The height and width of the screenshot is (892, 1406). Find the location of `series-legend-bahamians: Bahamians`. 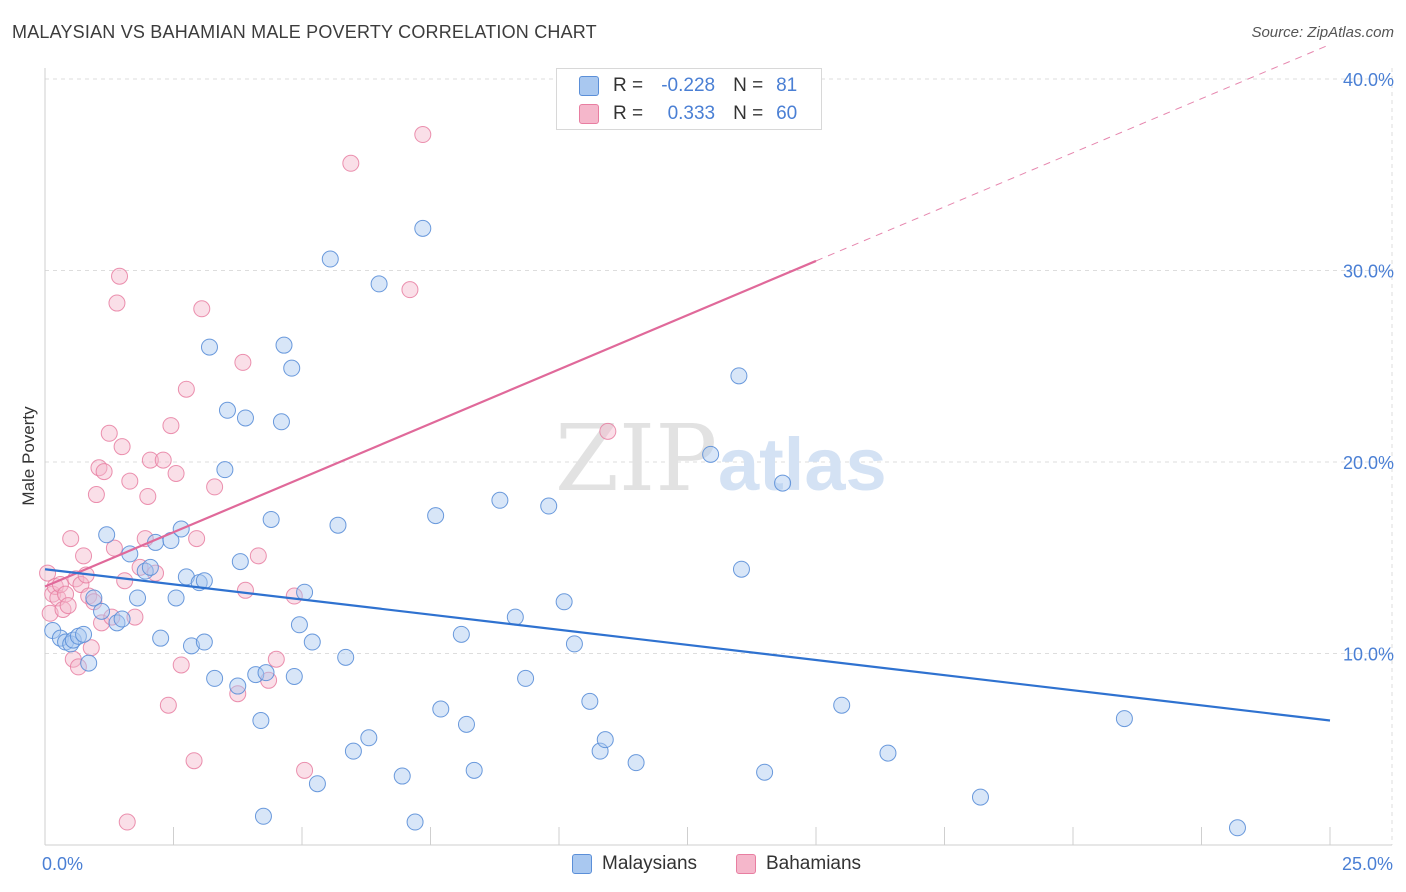

series-legend-bahamians: Bahamians is located at coordinates (798, 864).